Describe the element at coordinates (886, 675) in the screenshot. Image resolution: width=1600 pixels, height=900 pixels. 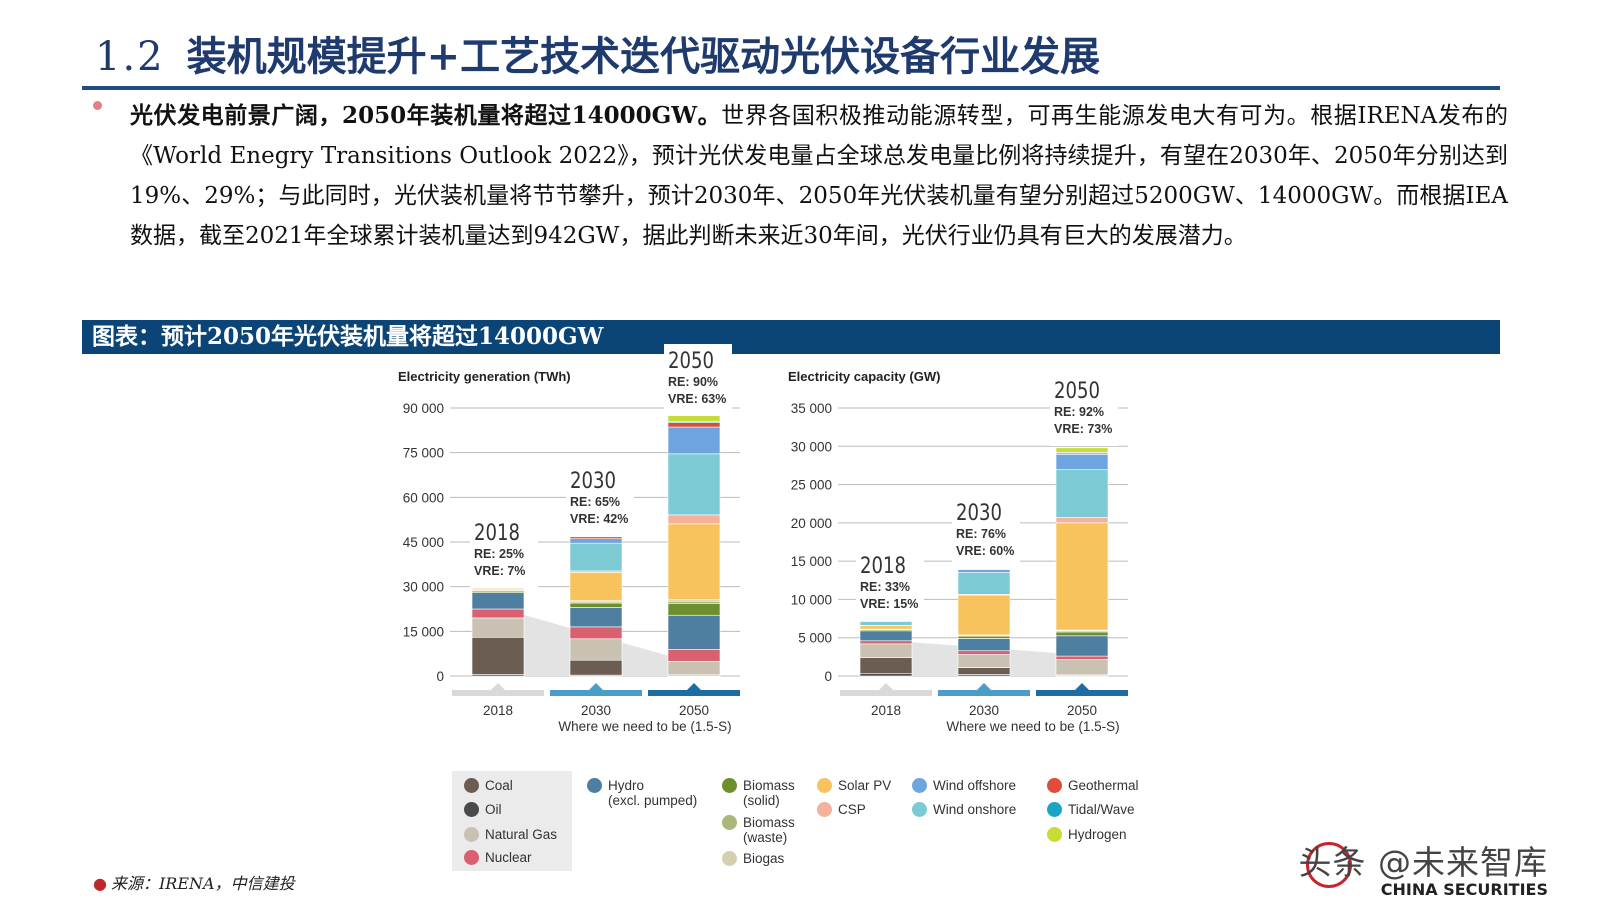
I see `bar-segment-oil-2018` at that location.